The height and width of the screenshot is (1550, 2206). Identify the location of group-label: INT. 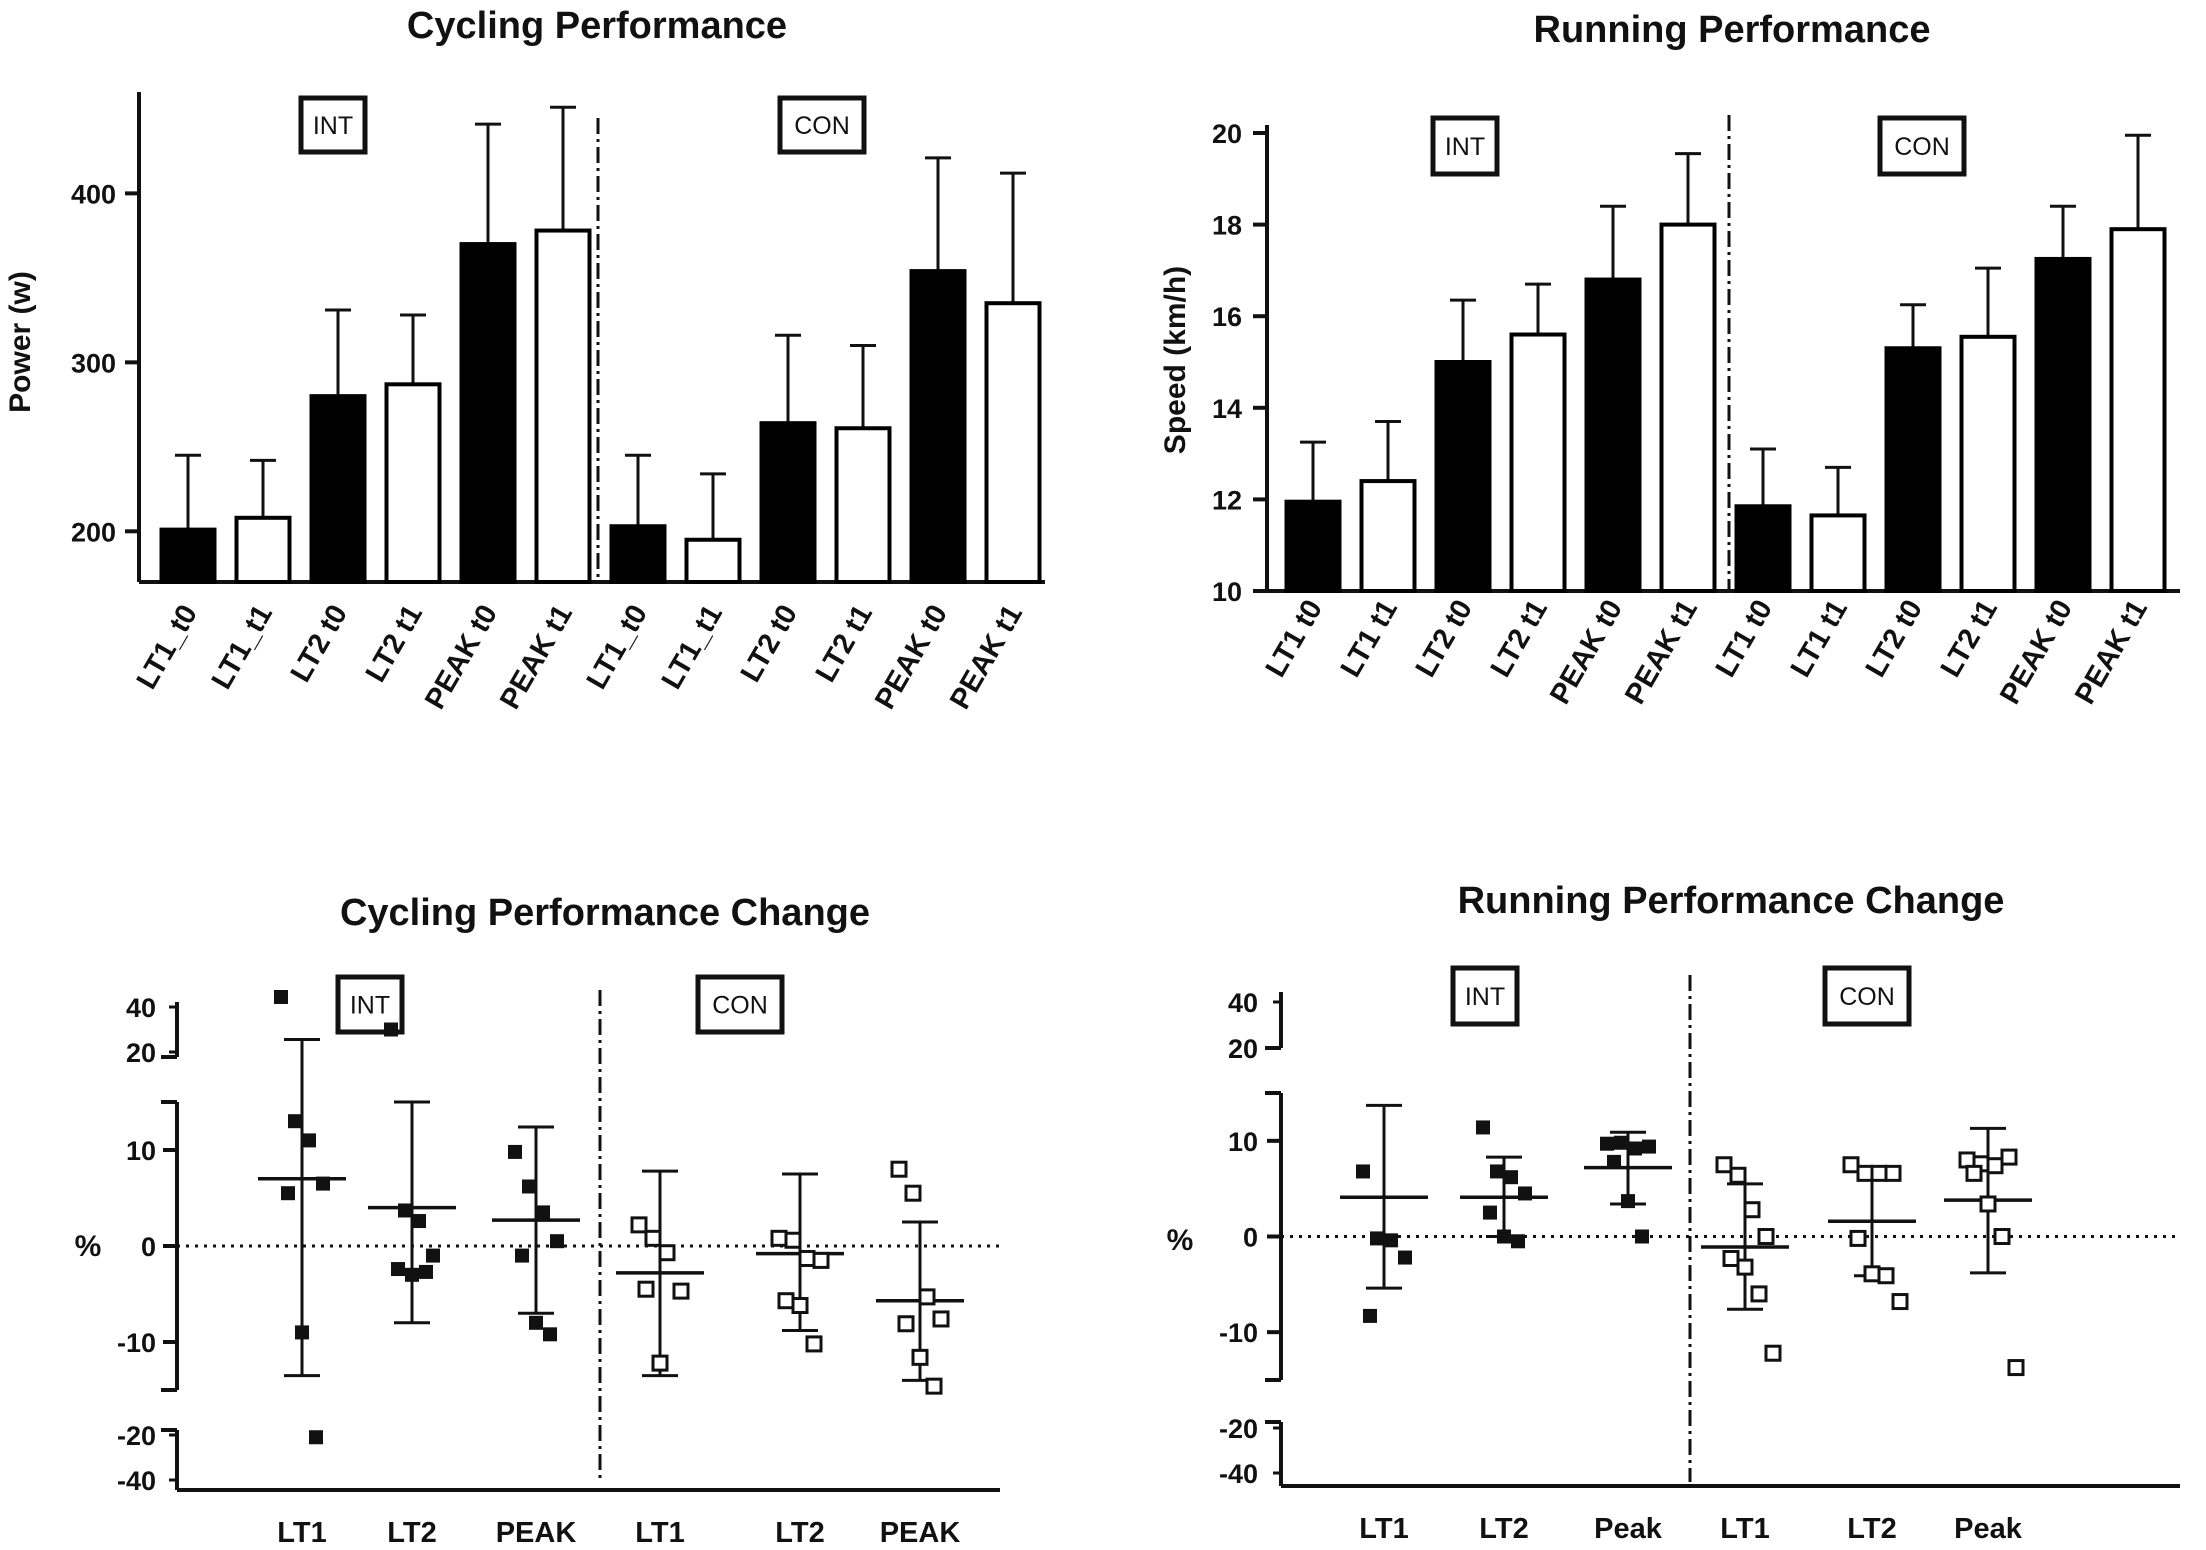
(1485, 997).